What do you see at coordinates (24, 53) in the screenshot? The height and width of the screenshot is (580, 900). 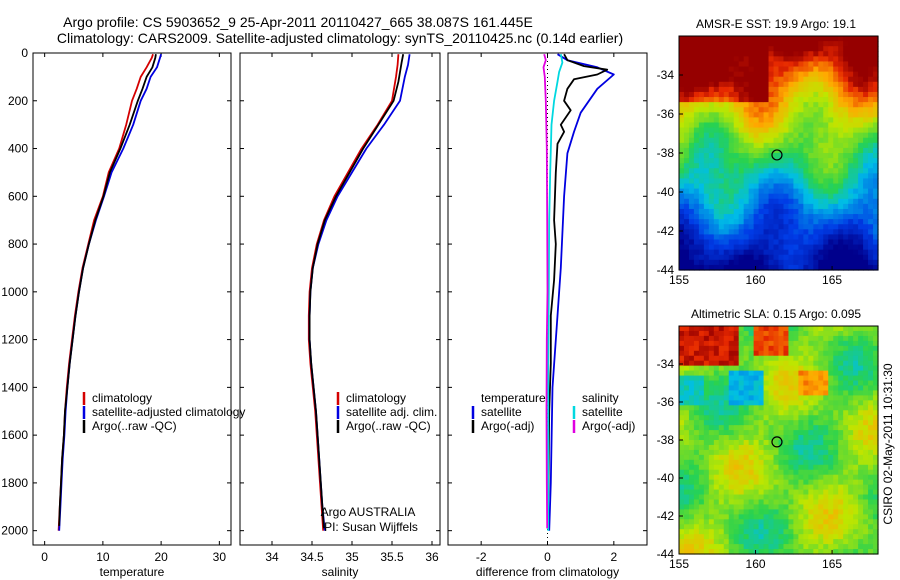 I see `y-tick-label: 0` at bounding box center [24, 53].